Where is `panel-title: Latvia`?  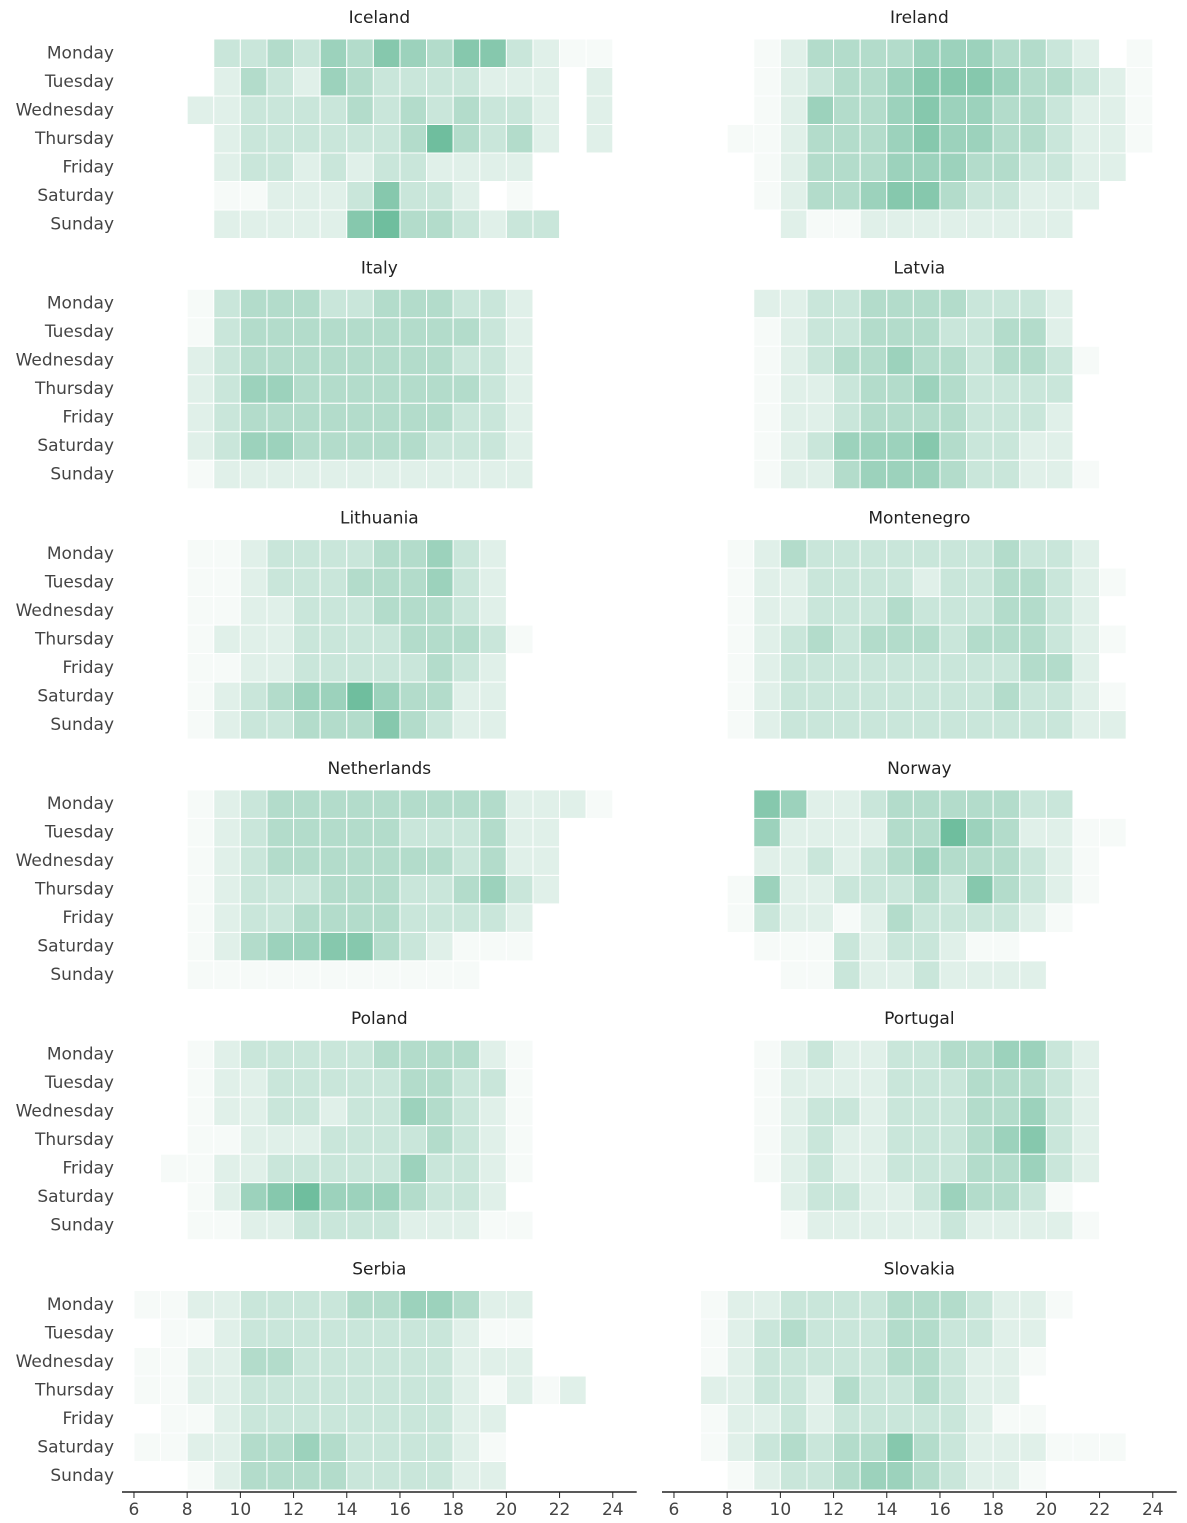
panel-title: Latvia is located at coordinates (919, 268).